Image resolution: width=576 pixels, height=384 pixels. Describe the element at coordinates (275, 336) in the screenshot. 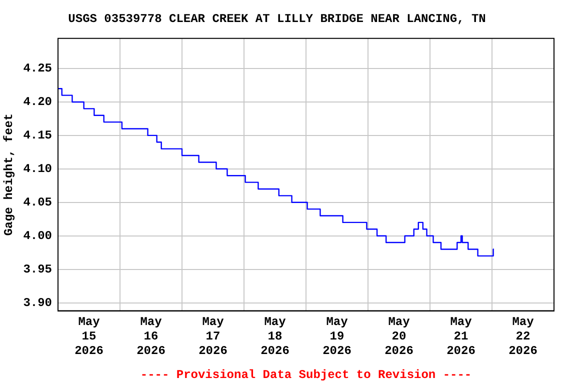

I see `x-tick-label: May 18 2026` at that location.